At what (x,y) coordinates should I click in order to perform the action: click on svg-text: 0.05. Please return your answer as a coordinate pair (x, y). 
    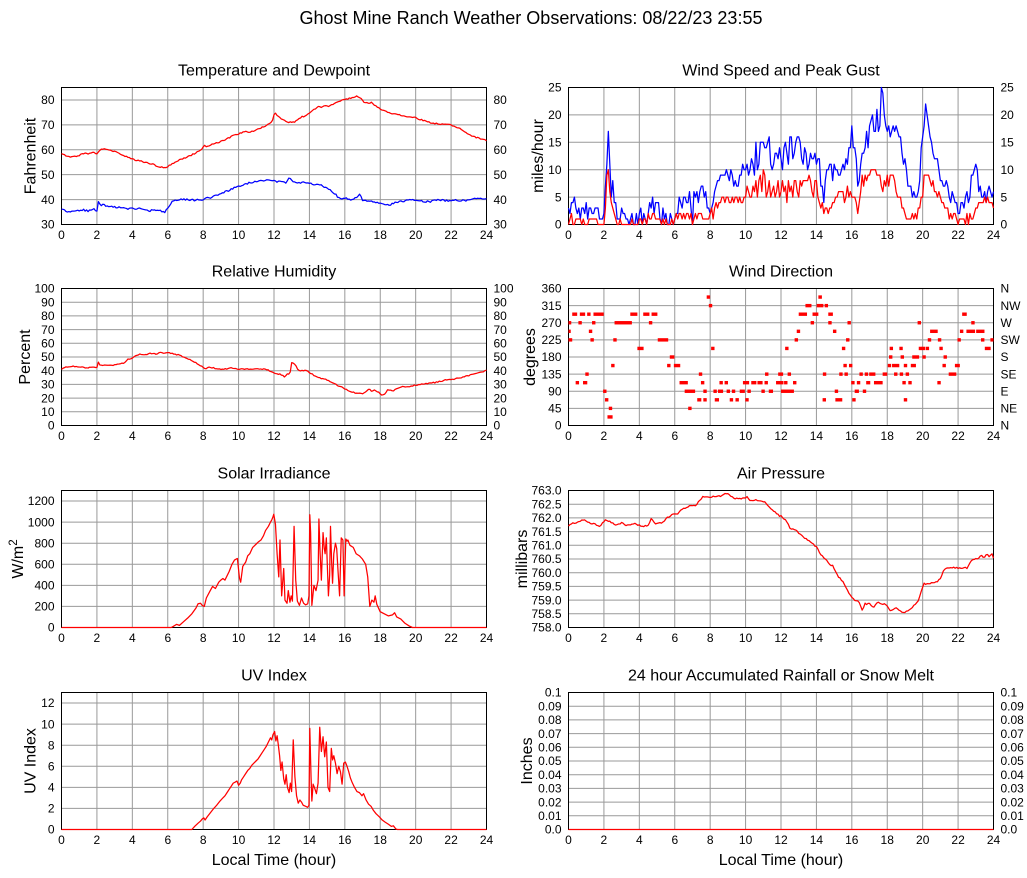
    Looking at the image, I should click on (550, 761).